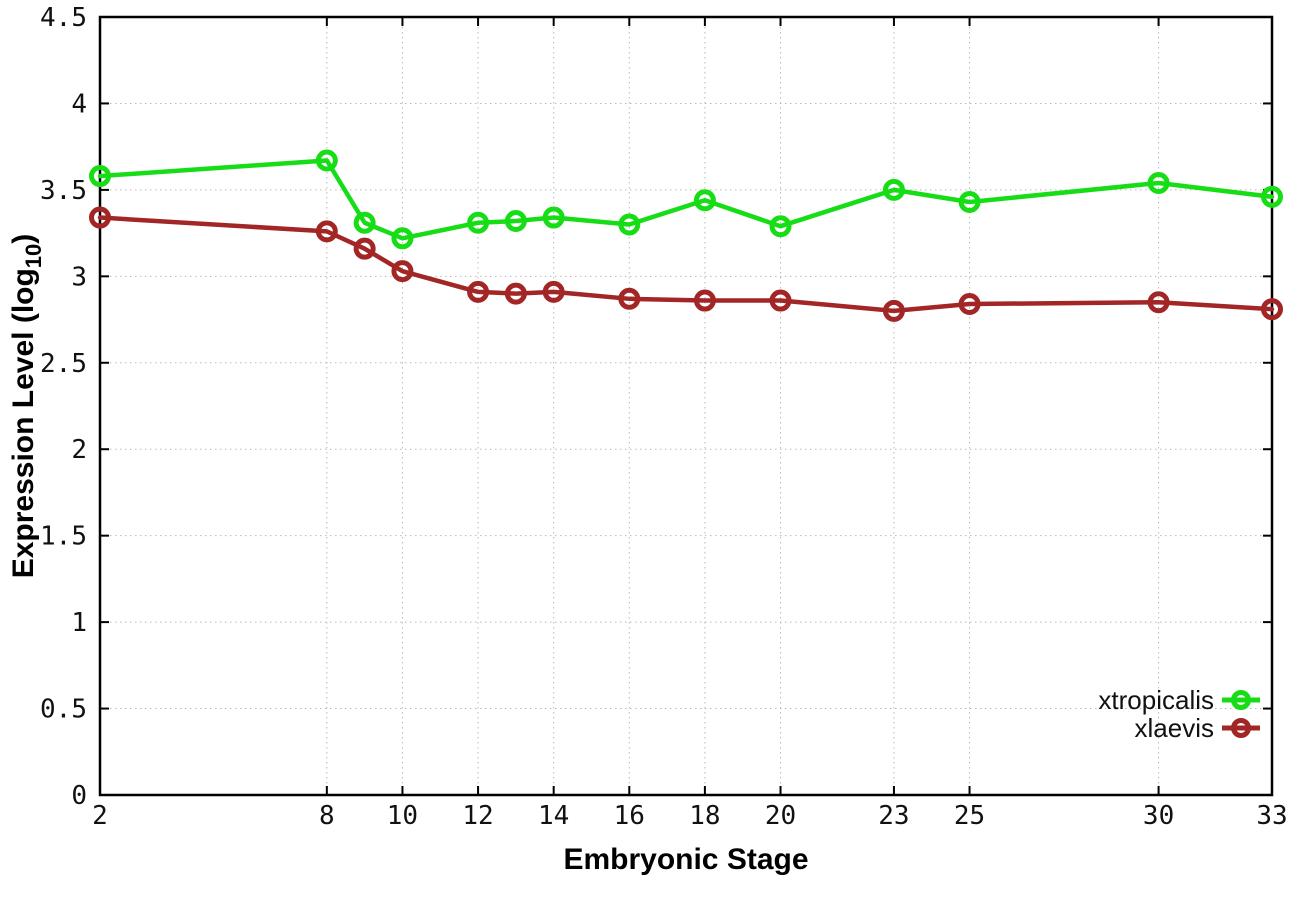 The image size is (1296, 907). What do you see at coordinates (1156, 700) in the screenshot?
I see `legend-label-xtropicalis: xtropicalis` at bounding box center [1156, 700].